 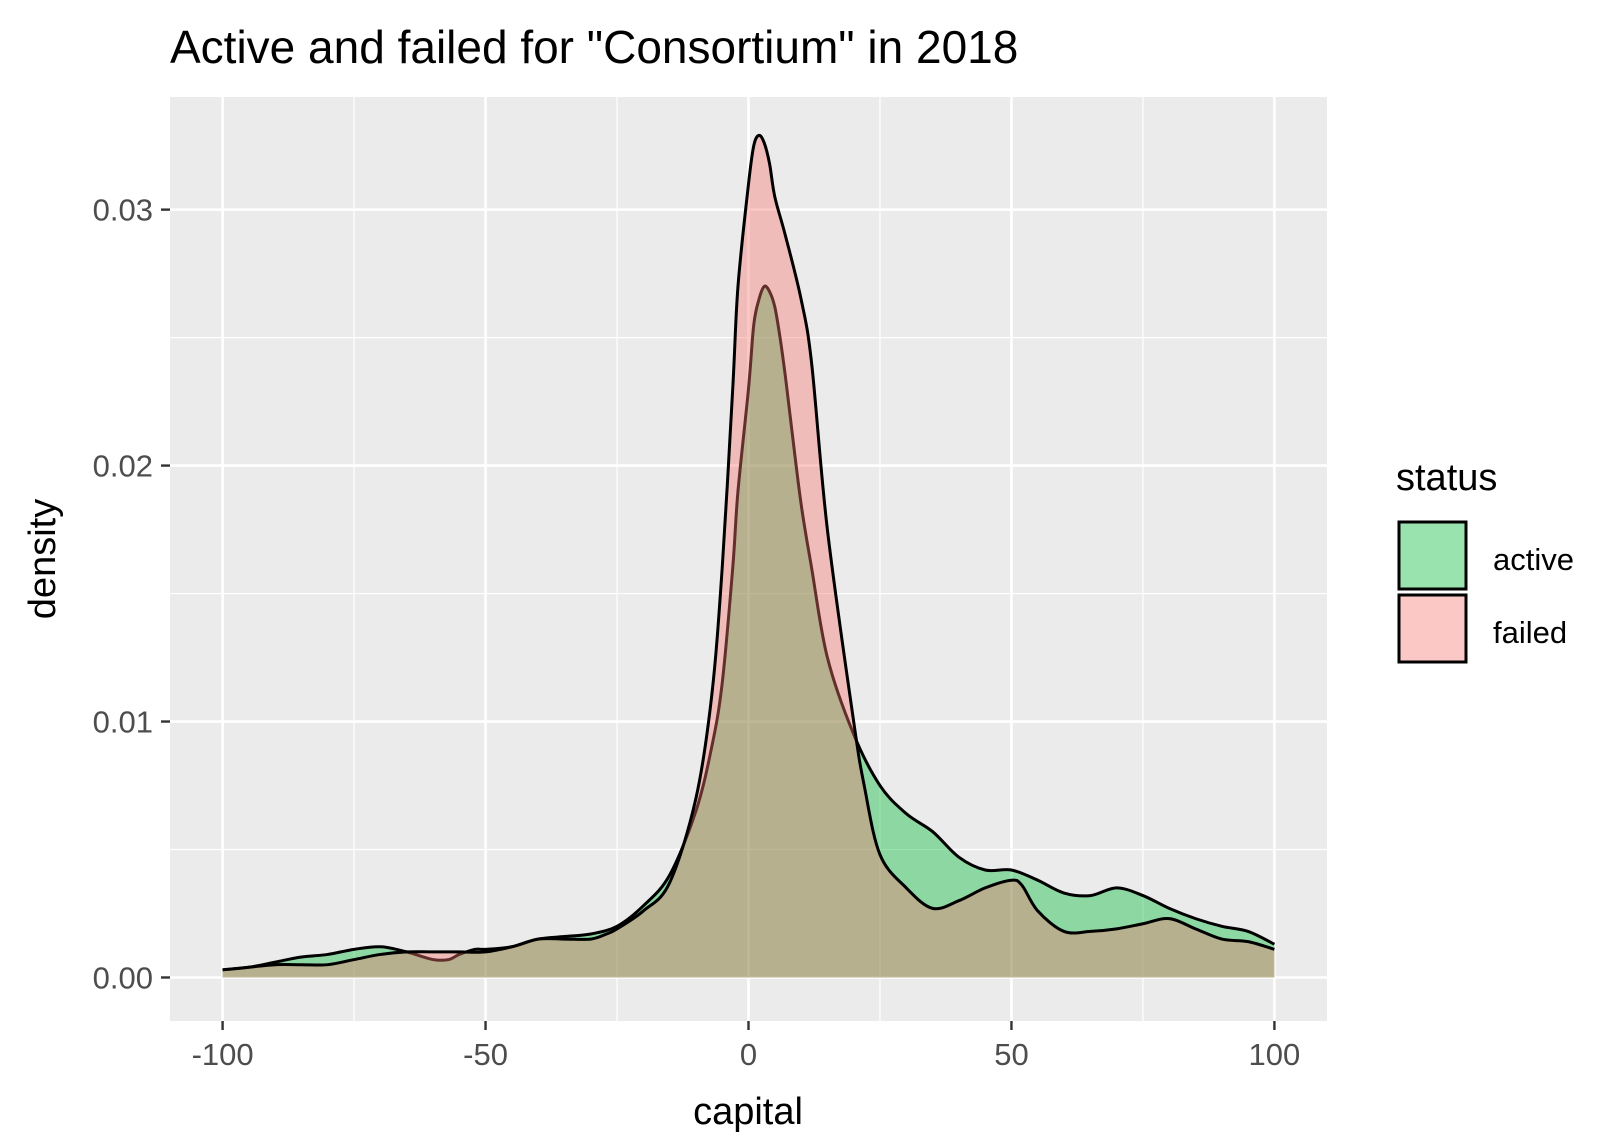 I want to click on legend-key-failed, so click(x=1432, y=628).